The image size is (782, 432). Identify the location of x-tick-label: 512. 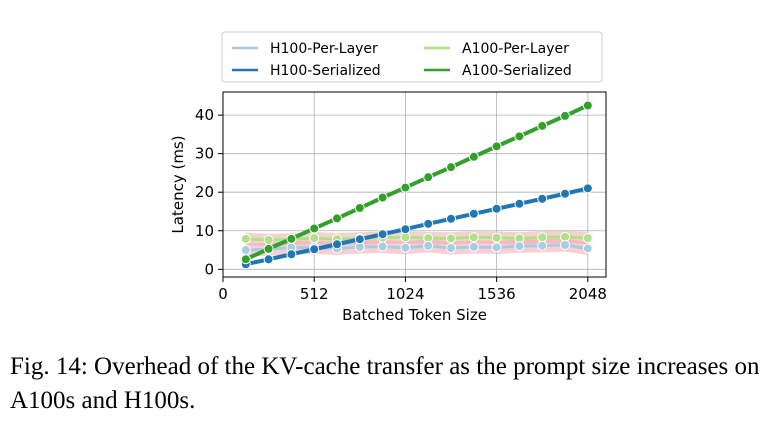
(314, 294).